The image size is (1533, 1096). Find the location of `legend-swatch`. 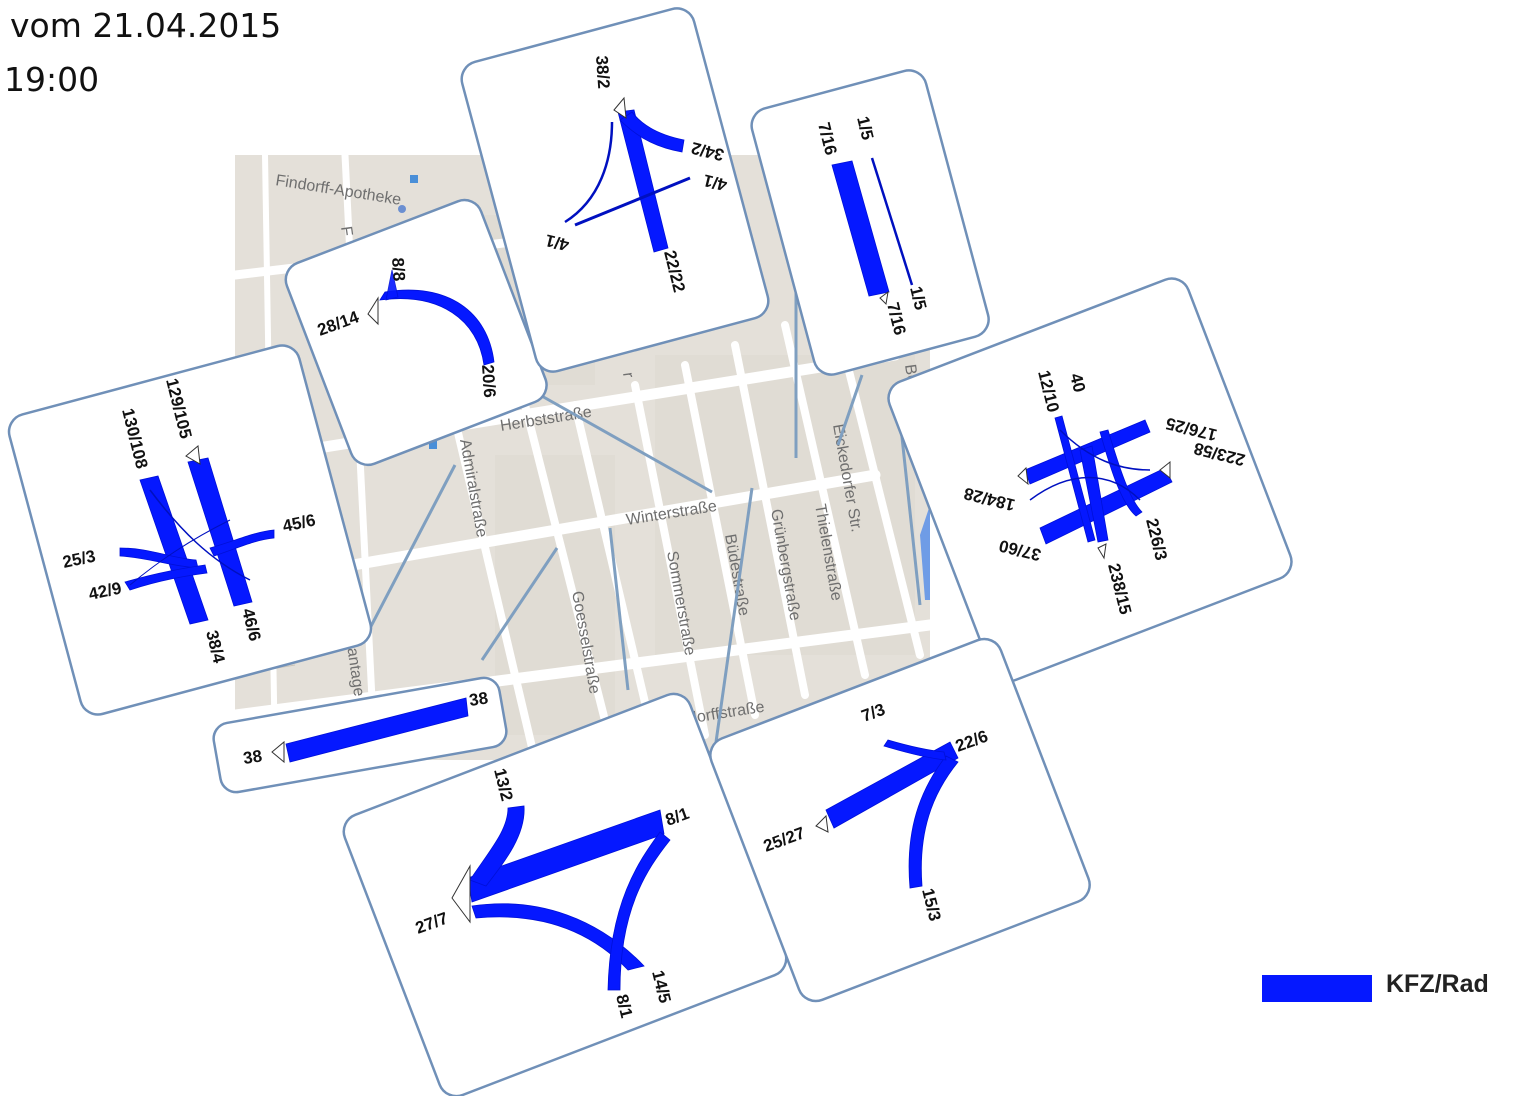

legend-swatch is located at coordinates (1317, 988).